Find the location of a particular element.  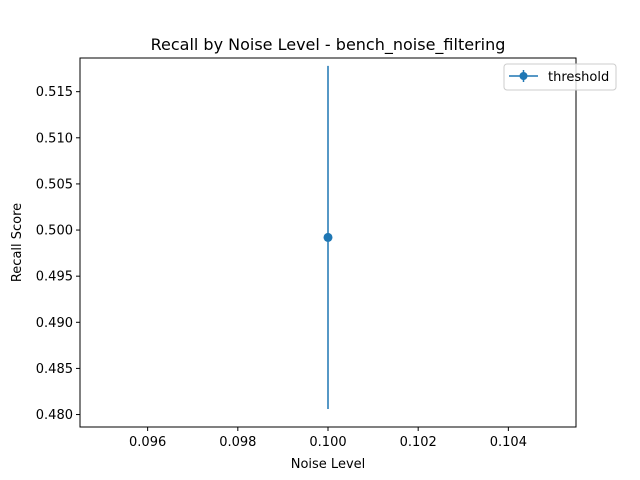

y-tick-label: 0.510 is located at coordinates (54, 138).